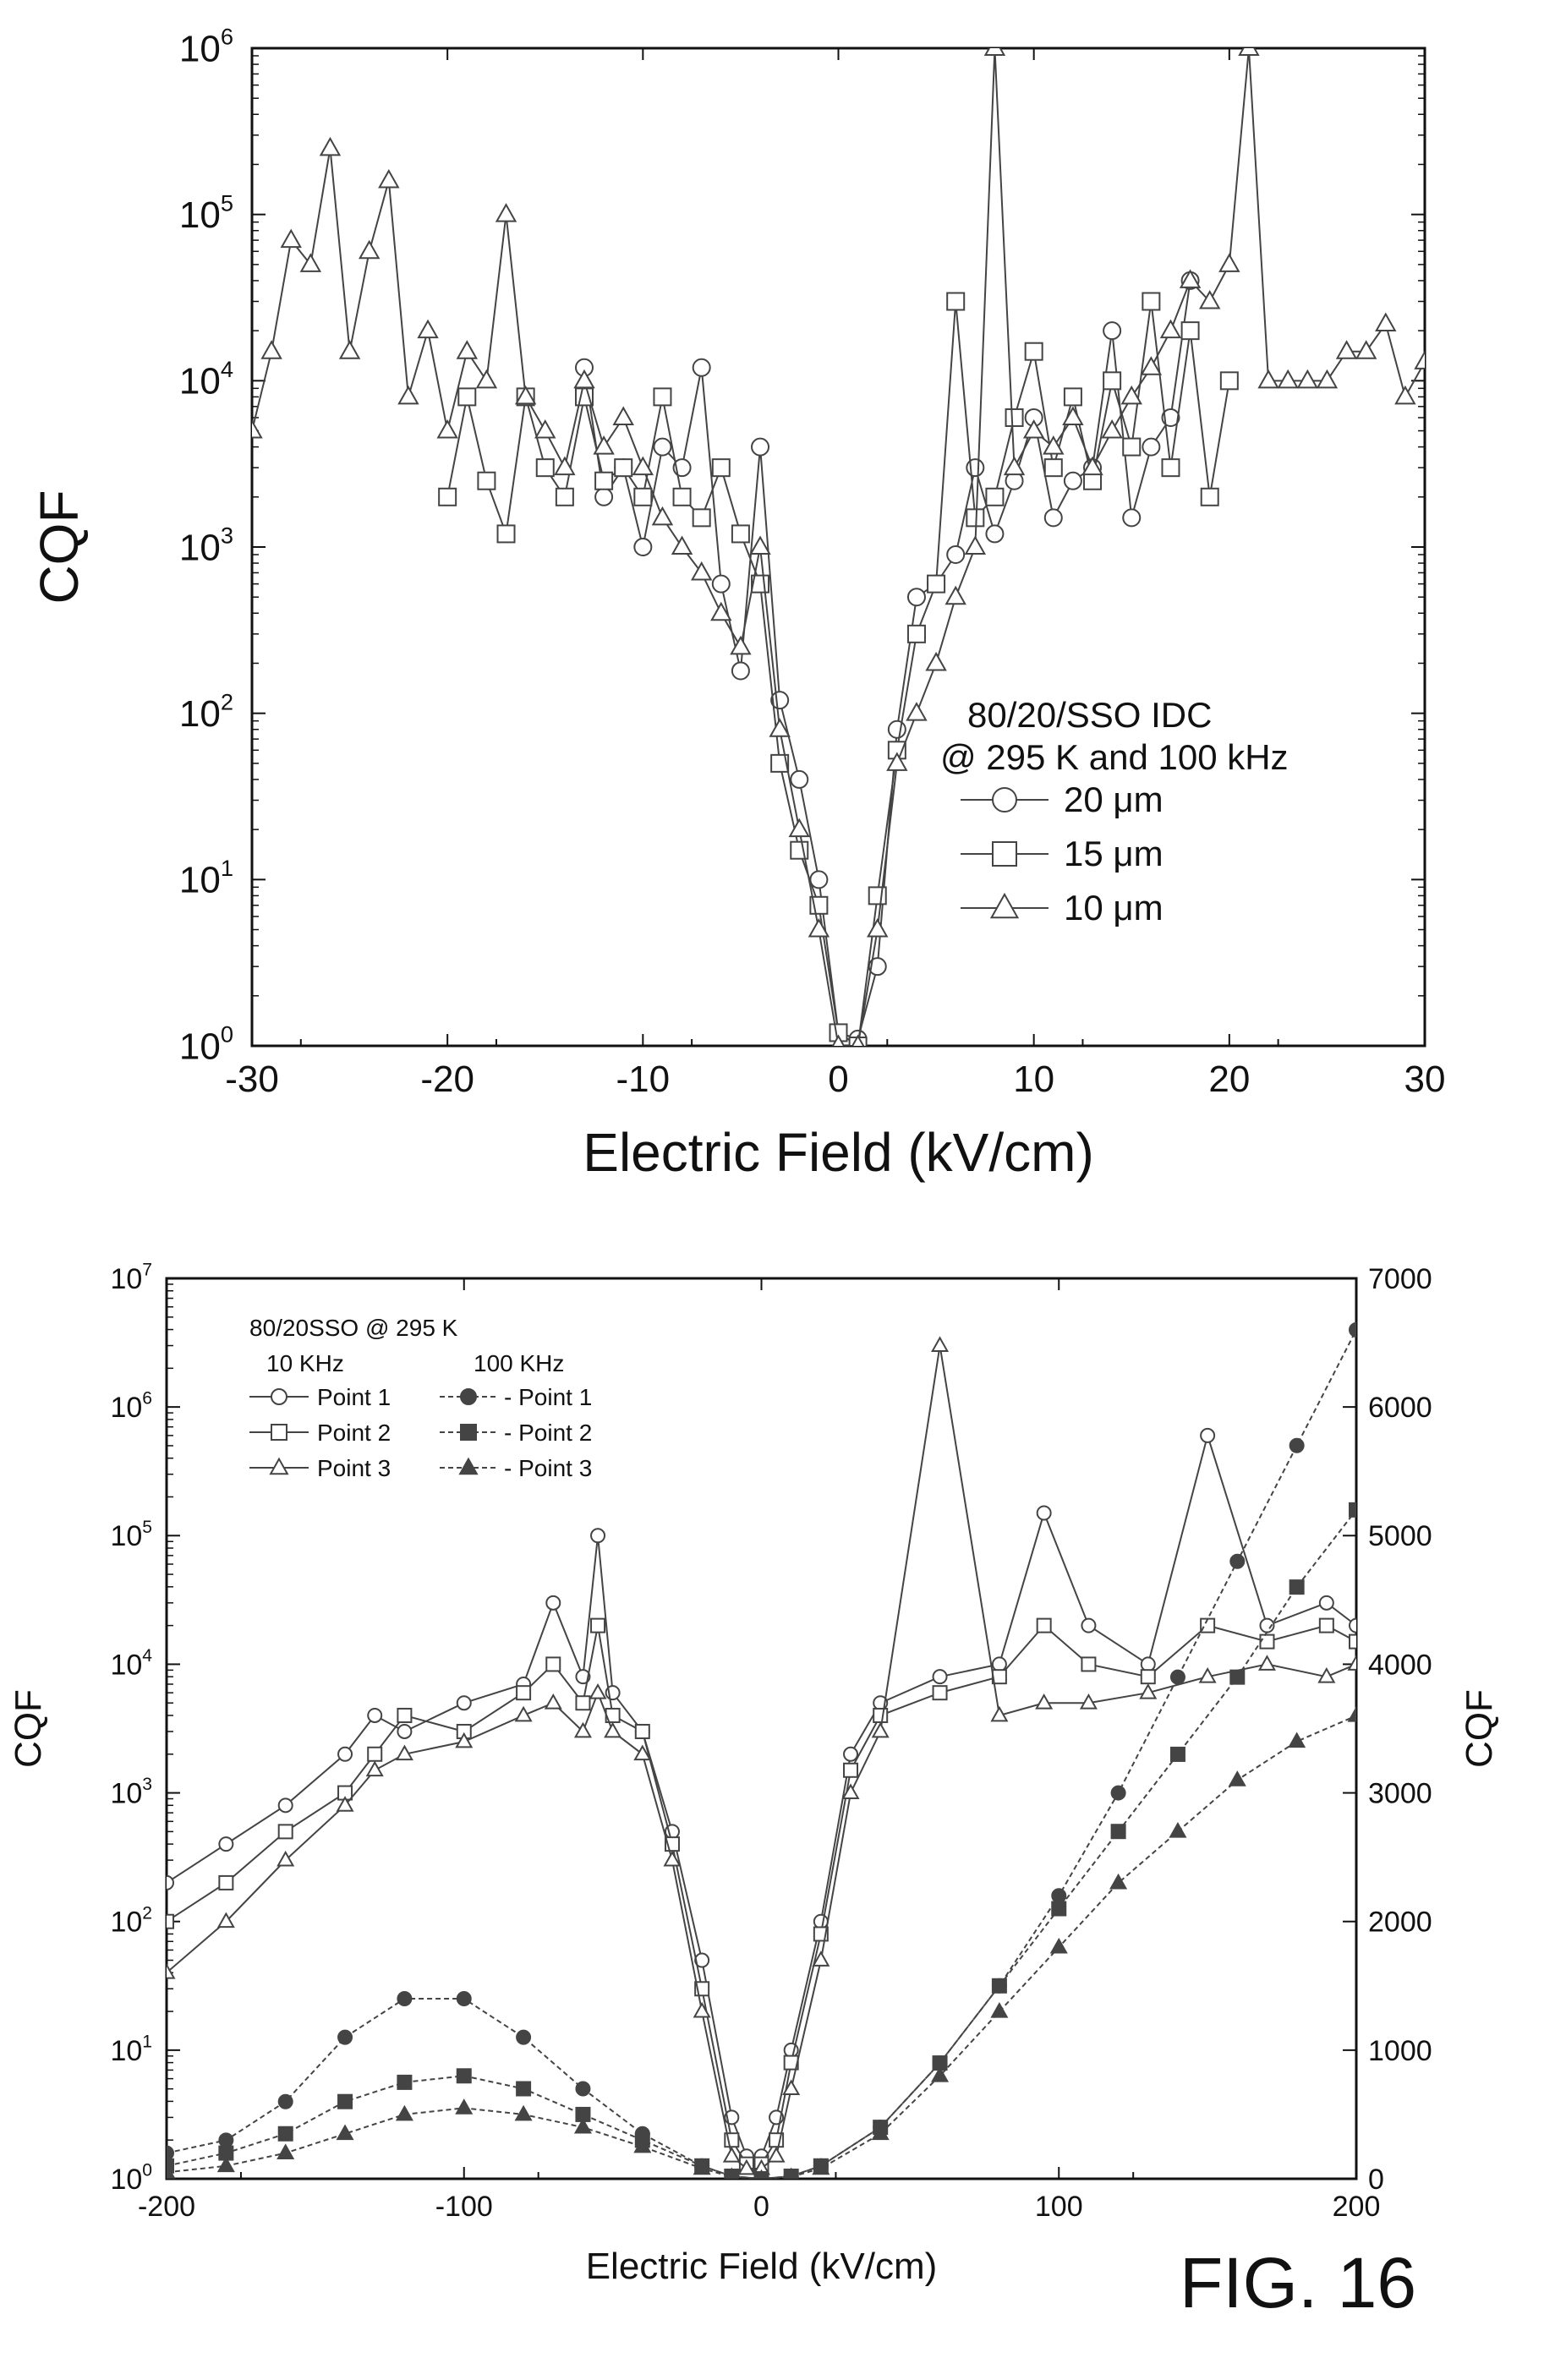 This screenshot has height=2380, width=1555. Describe the element at coordinates (548, 1397) in the screenshot. I see `legend-entry-label: - Point 1` at that location.